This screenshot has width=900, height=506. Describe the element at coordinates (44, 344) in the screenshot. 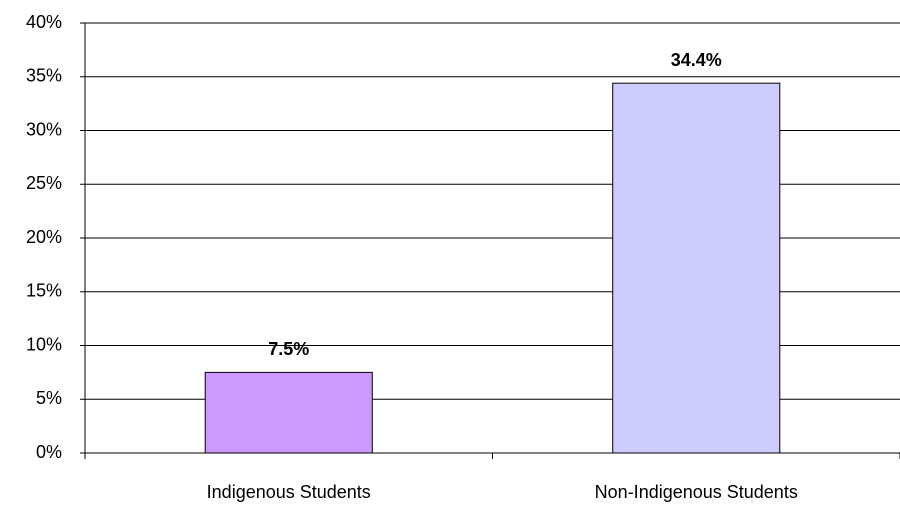

I see `y-tick-label: 10%` at that location.